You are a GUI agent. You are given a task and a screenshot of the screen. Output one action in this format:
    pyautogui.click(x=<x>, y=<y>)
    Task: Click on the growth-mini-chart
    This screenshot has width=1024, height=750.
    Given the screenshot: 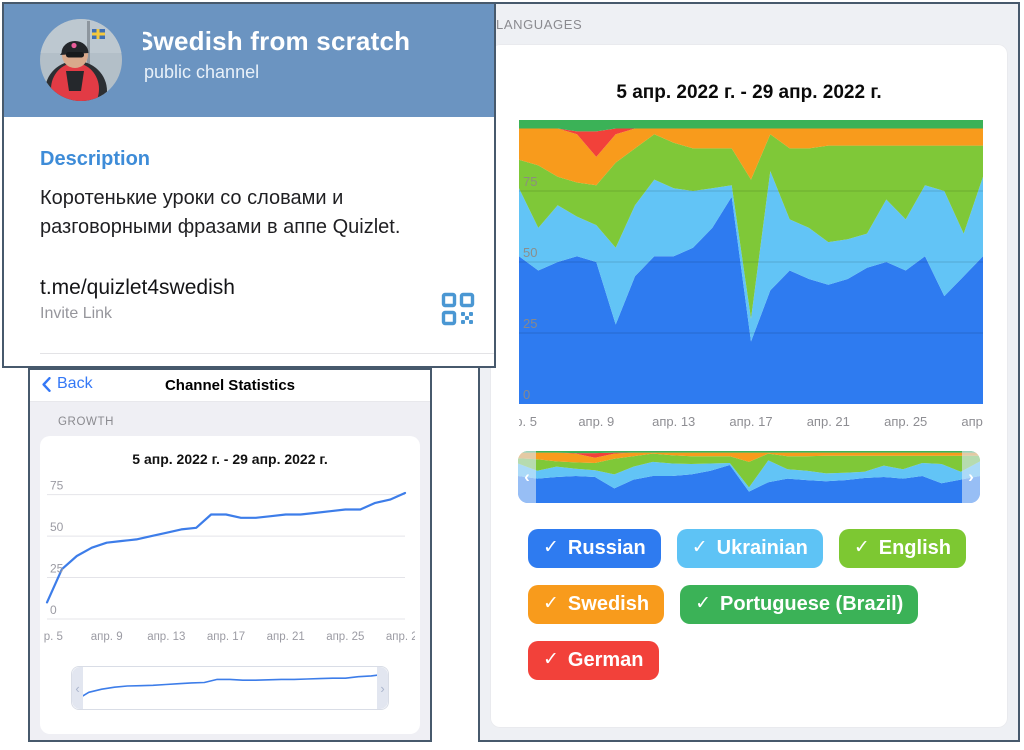 What is the action you would take?
    pyautogui.click(x=230, y=688)
    